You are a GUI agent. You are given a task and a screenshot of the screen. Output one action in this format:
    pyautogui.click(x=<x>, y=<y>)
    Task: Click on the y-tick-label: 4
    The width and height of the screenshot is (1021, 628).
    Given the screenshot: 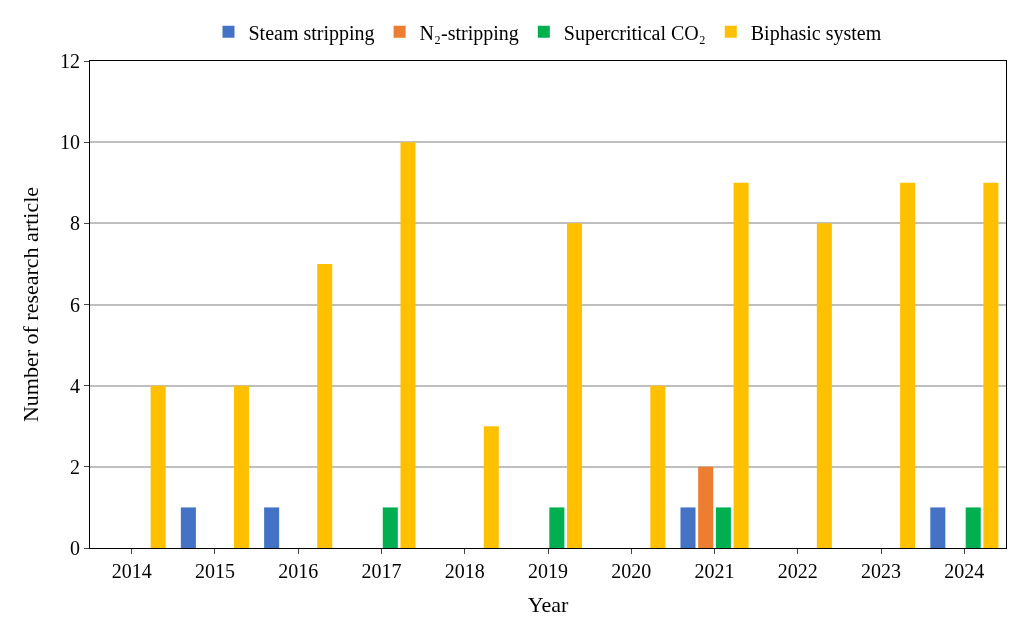 What is the action you would take?
    pyautogui.click(x=75, y=385)
    